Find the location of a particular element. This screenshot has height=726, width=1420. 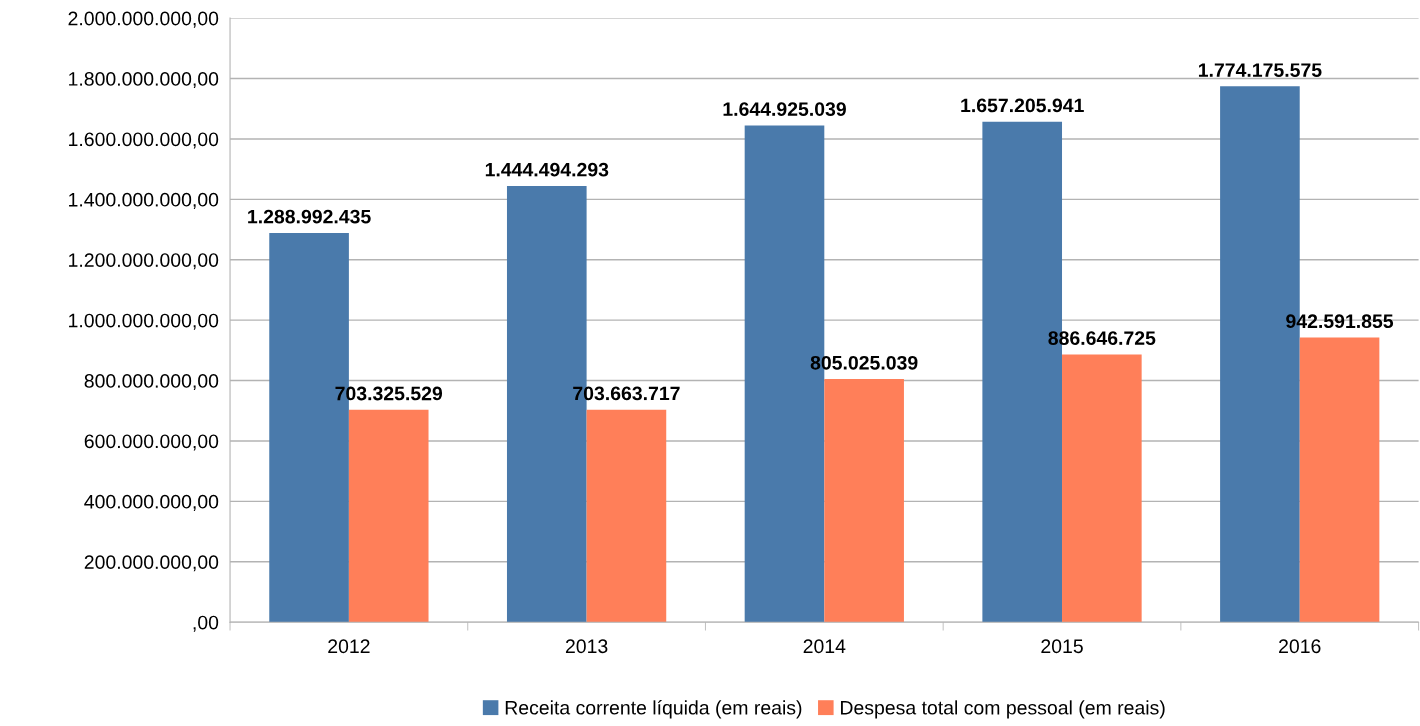

data-label: 1.657.205.941 is located at coordinates (1022, 105).